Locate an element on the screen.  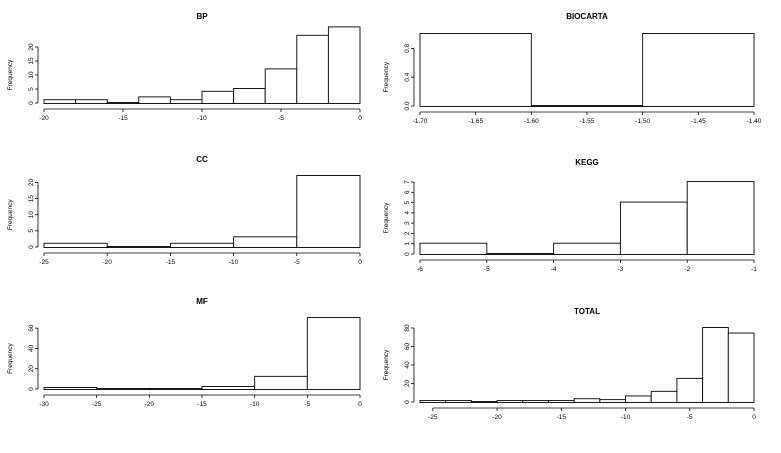
x-tick-label: -6 is located at coordinates (420, 269).